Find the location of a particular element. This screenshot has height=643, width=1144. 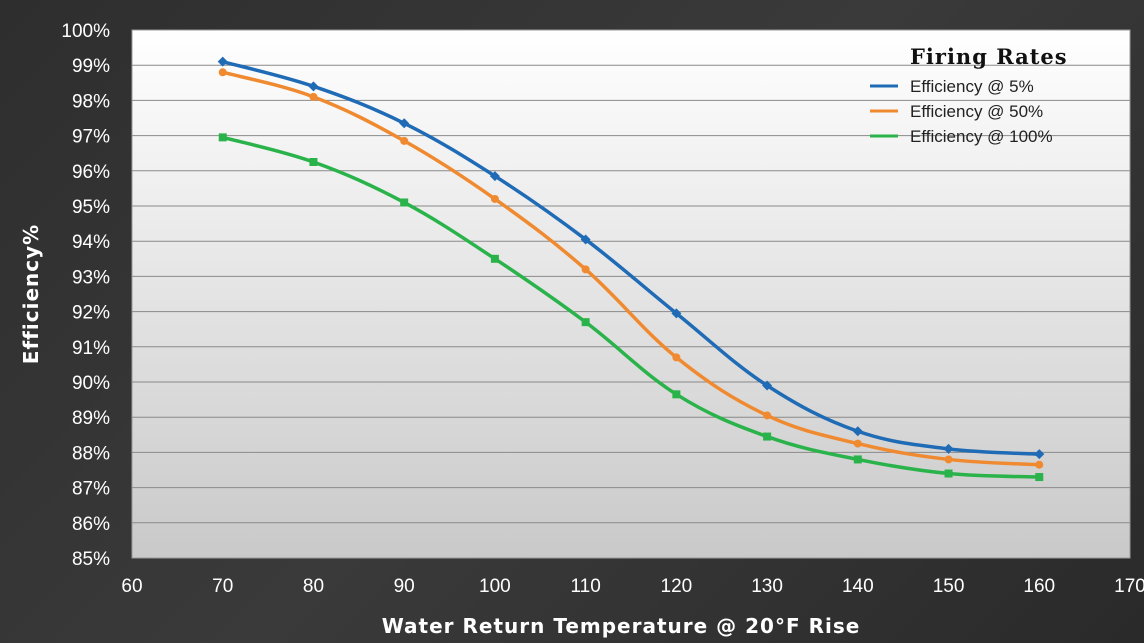

y-tick-label: 92% is located at coordinates (91, 313).